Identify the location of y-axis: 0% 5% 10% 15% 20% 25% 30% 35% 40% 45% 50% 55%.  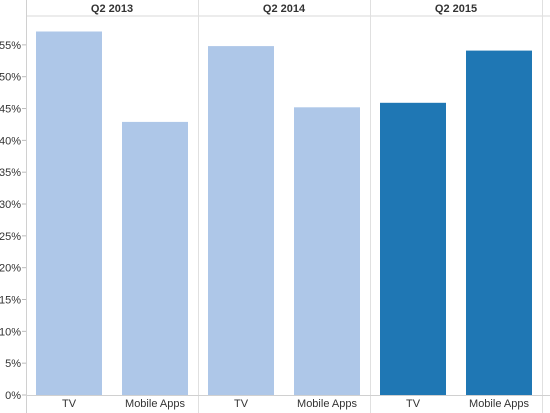
(13, 221).